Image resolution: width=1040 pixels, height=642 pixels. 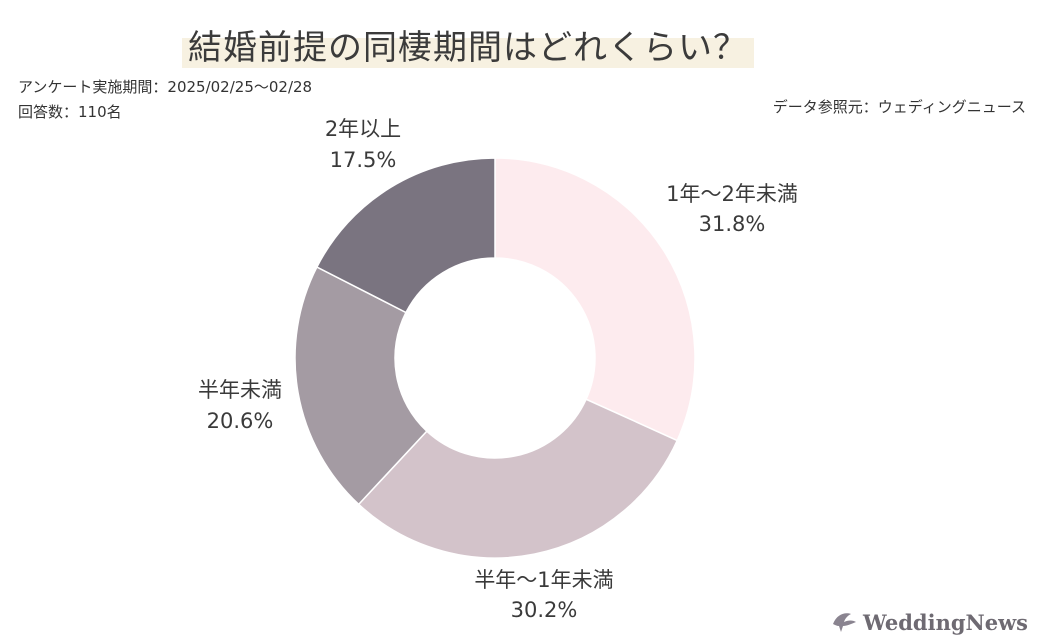 I want to click on slice-label-2: 半年〜1年未満 30.2%, so click(x=543, y=595).